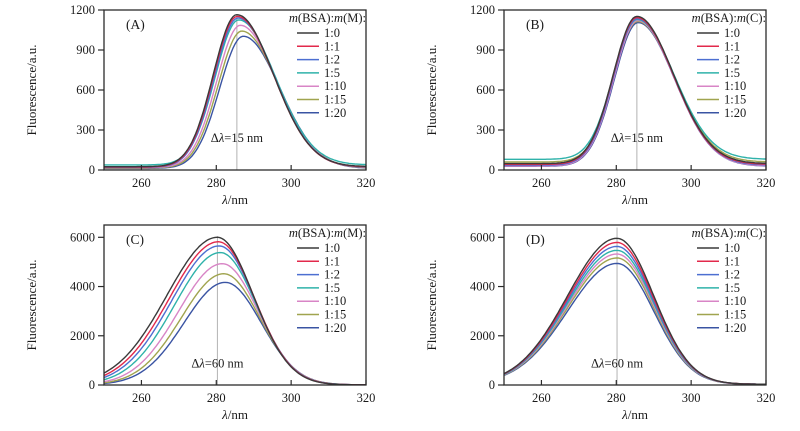  I want to click on y-tick-label: 6000, so click(82, 238).